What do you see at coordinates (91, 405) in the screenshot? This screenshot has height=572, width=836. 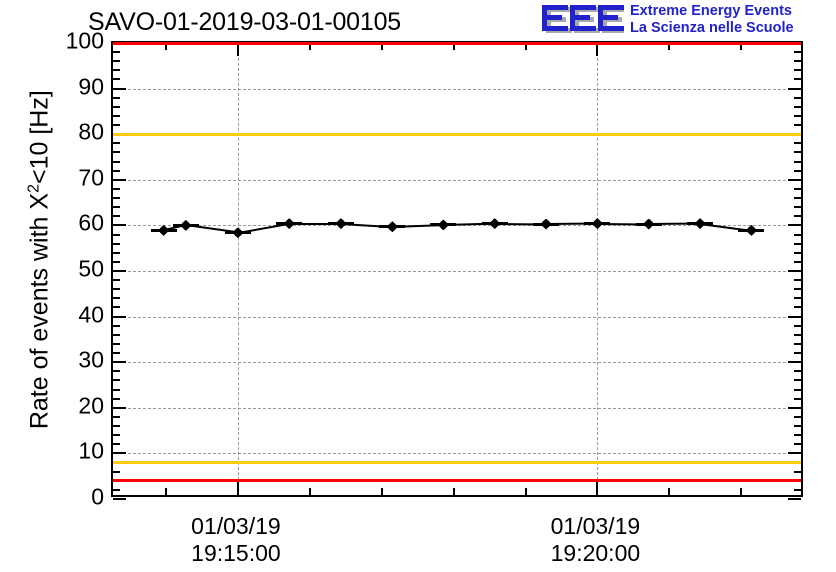 I see `y-tick-label: 20` at bounding box center [91, 405].